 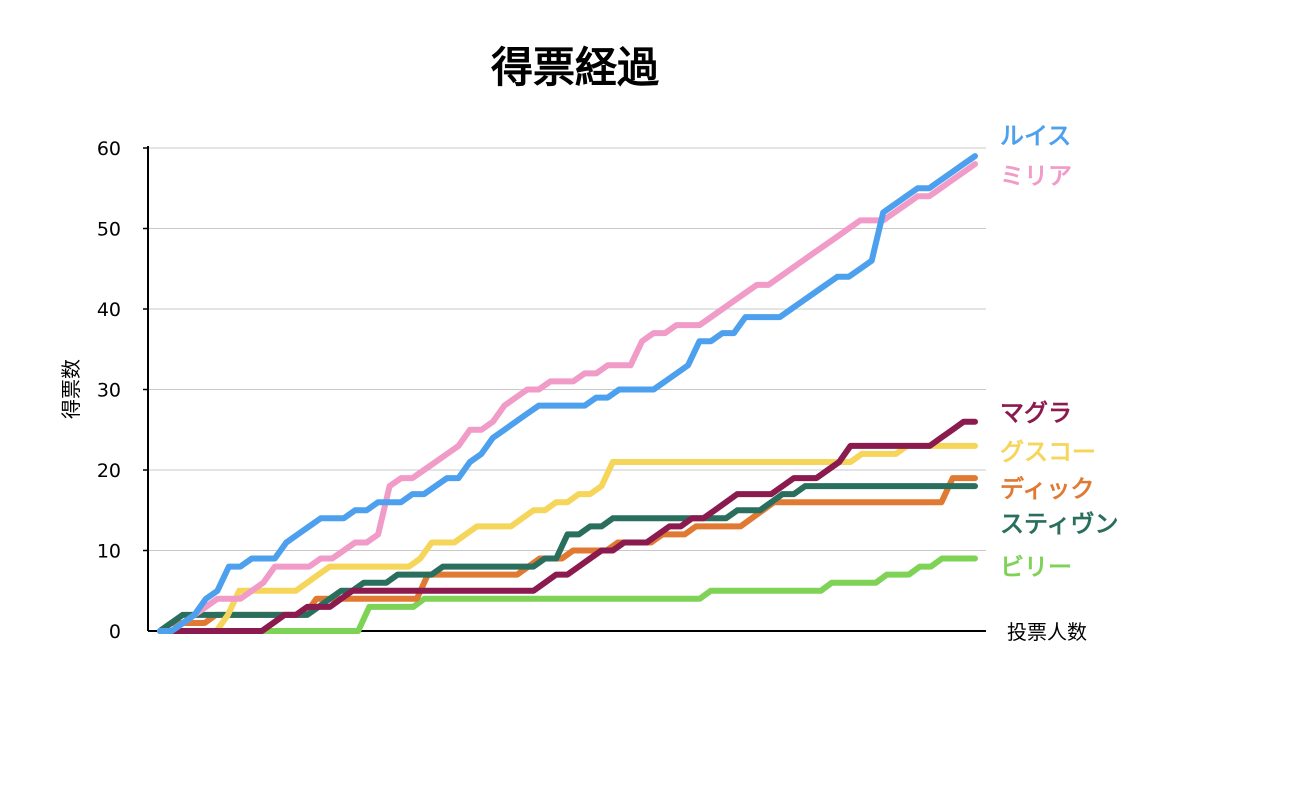 What do you see at coordinates (1036, 413) in the screenshot?
I see `series-label-3: マグラ` at bounding box center [1036, 413].